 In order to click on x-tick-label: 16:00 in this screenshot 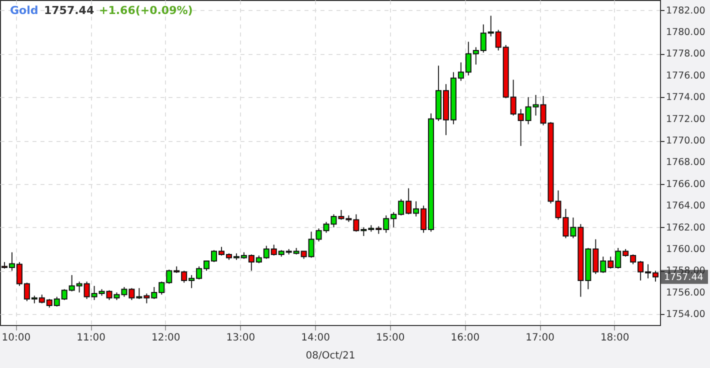, I will do `click(465, 338)`.